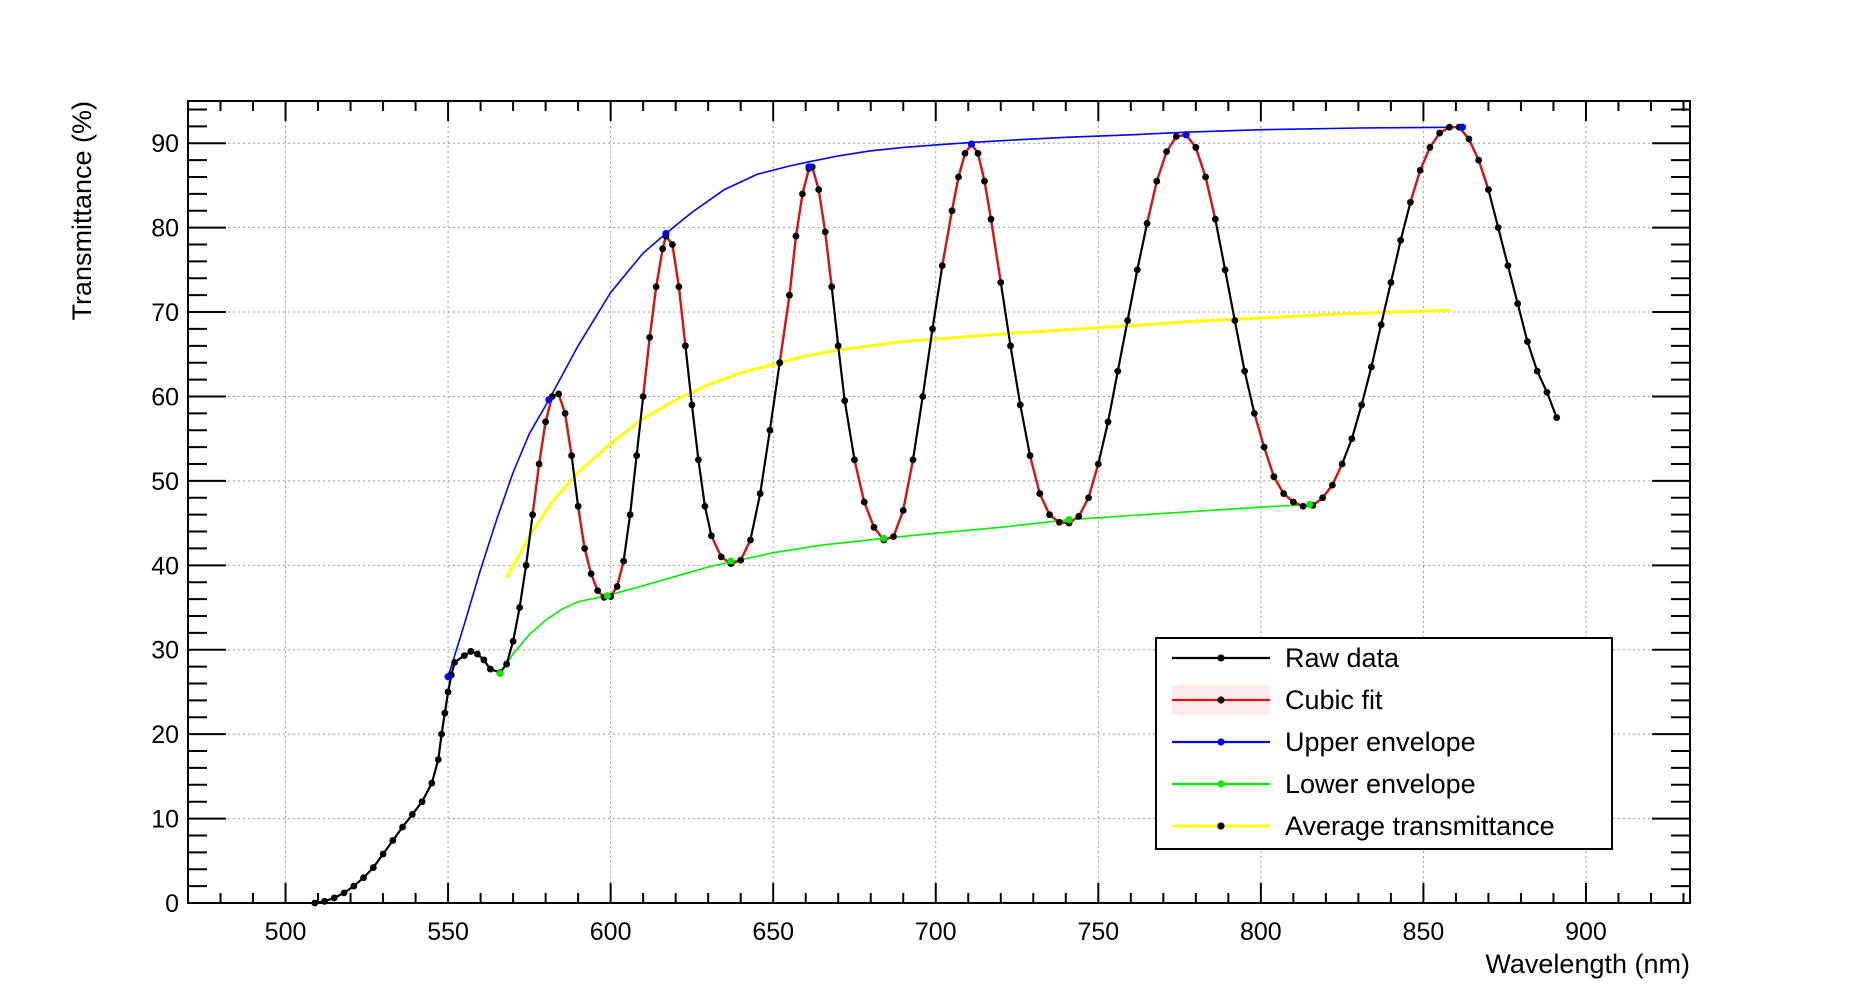  I want to click on x-tick-label: 750, so click(1098, 932).